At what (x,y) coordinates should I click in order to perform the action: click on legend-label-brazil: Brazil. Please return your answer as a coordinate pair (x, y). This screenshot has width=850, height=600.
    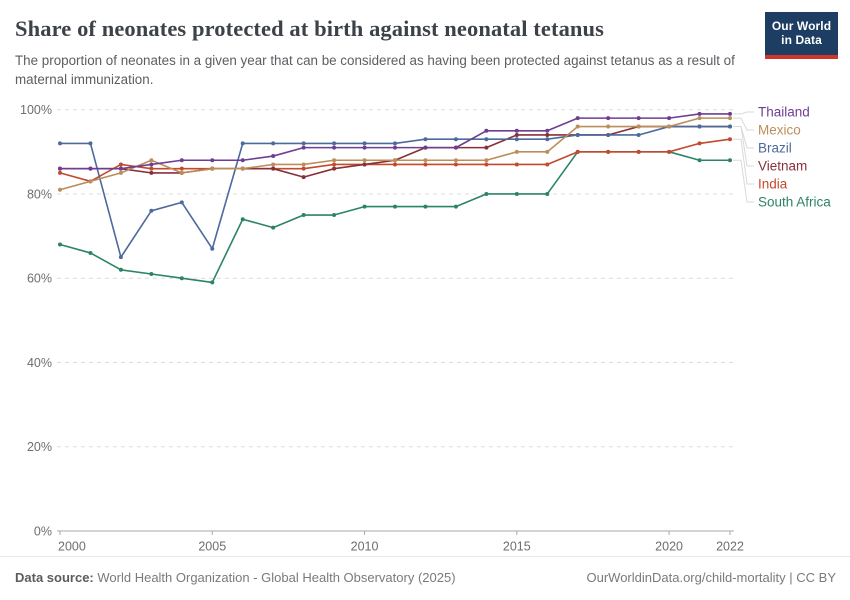
    Looking at the image, I should click on (775, 148).